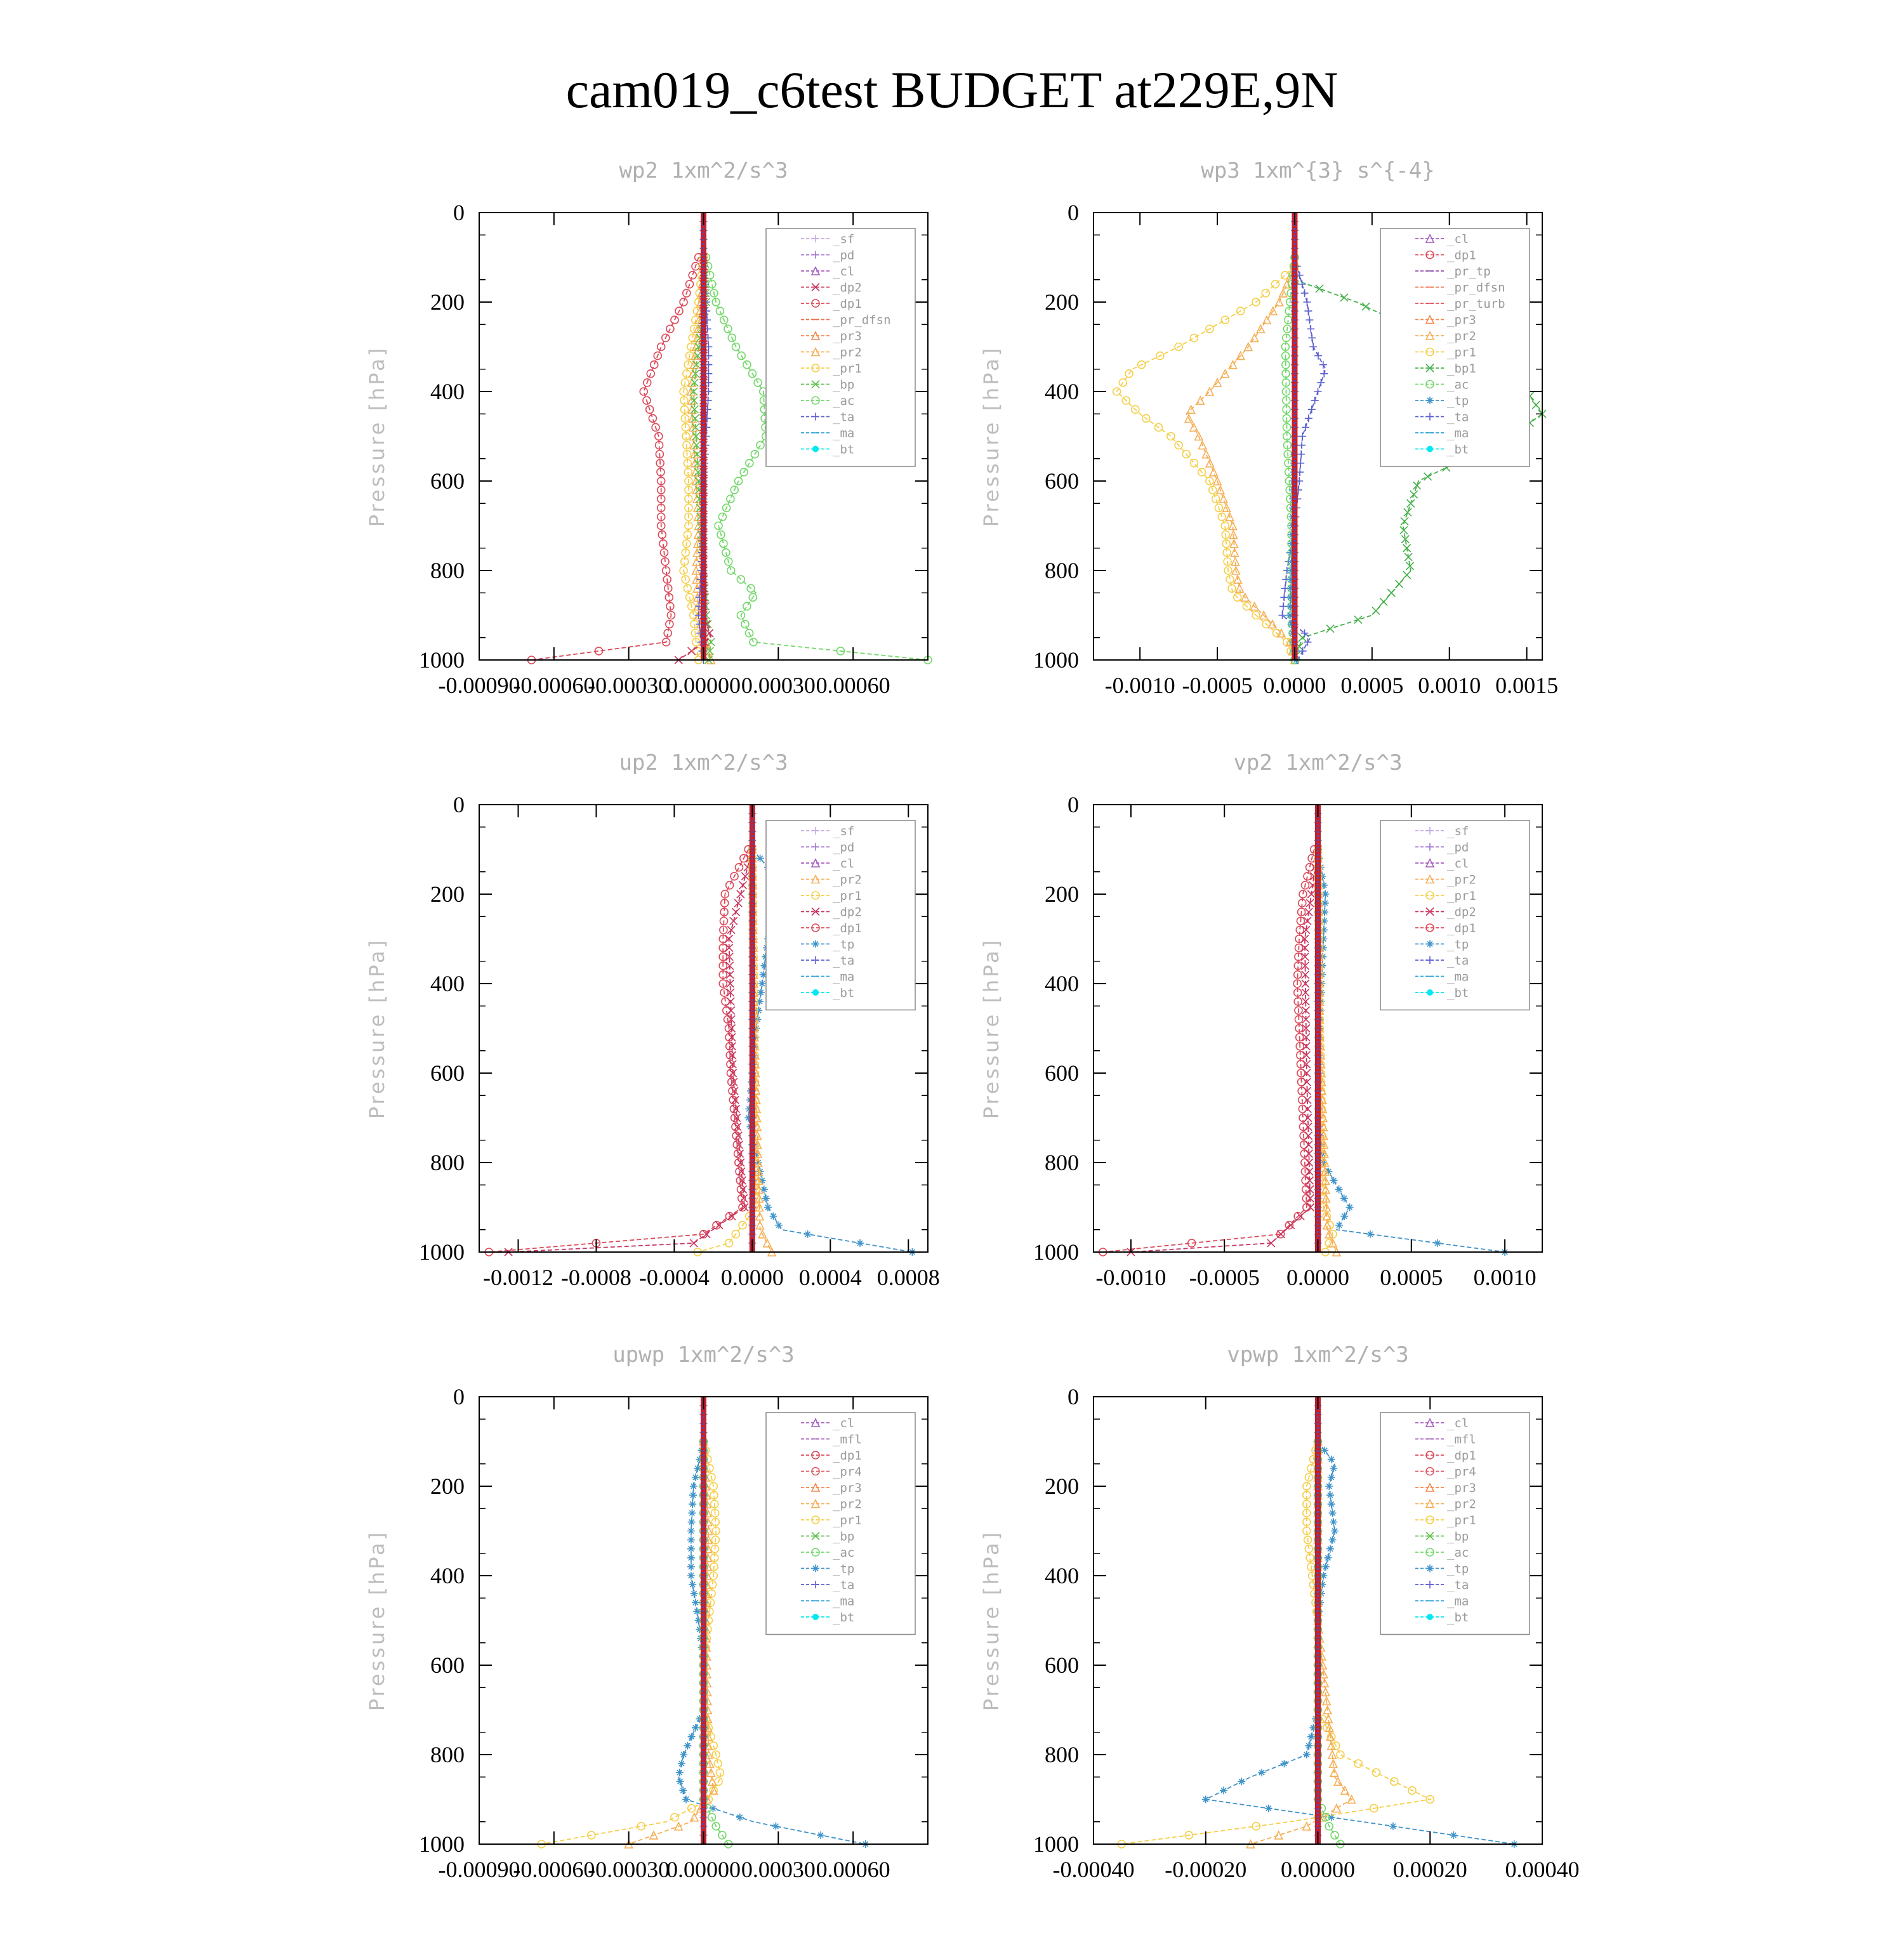  What do you see at coordinates (843, 945) in the screenshot?
I see `legend-label-tp: _tp` at bounding box center [843, 945].